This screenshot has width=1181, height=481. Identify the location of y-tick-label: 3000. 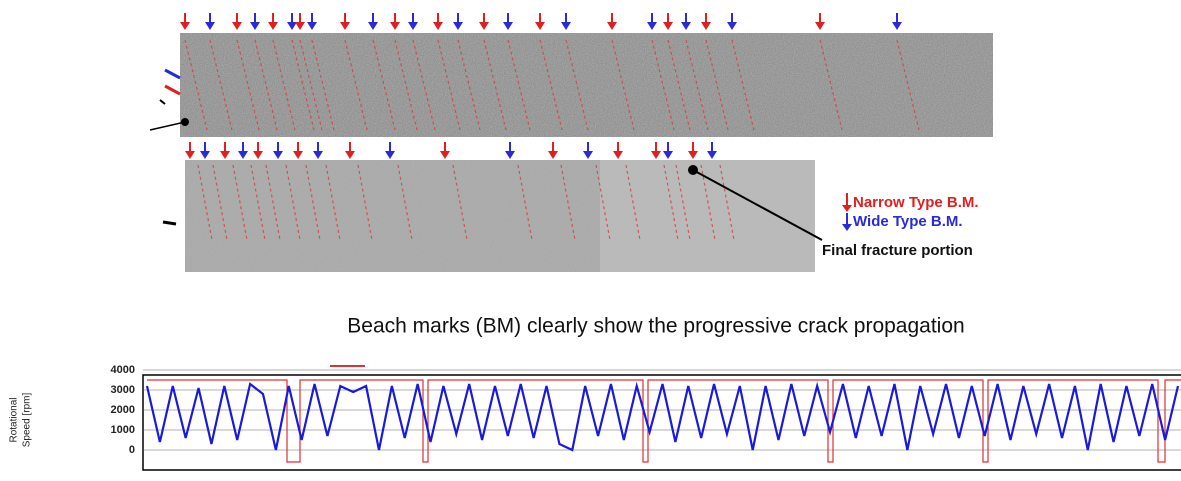
(123, 390).